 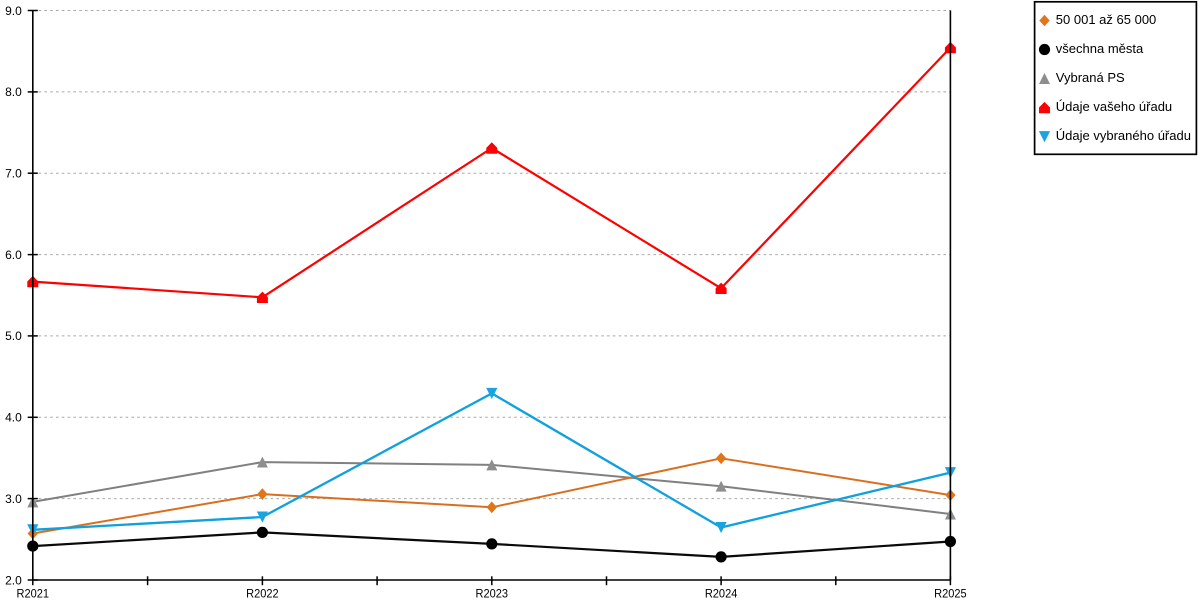 I want to click on svg-text: R2021, so click(x=33, y=593).